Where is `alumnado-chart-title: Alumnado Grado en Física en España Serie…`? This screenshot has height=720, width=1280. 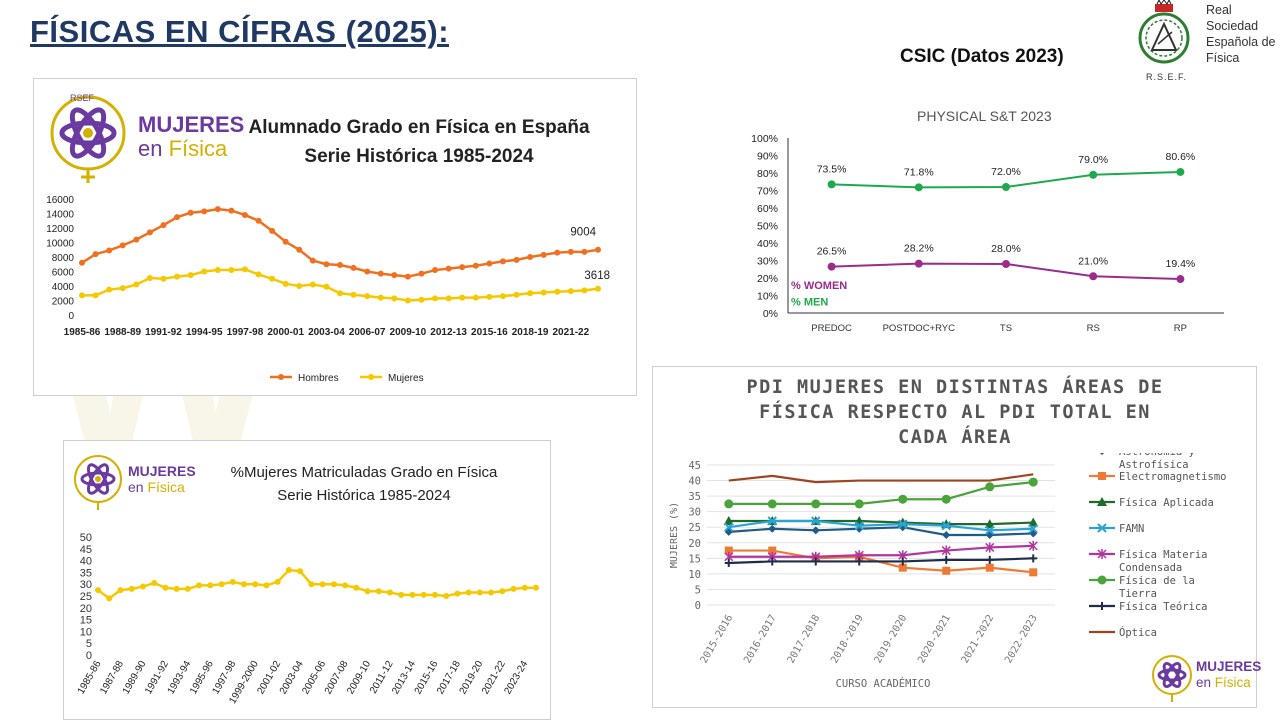 alumnado-chart-title: Alumnado Grado en Física en España Serie… is located at coordinates (419, 142).